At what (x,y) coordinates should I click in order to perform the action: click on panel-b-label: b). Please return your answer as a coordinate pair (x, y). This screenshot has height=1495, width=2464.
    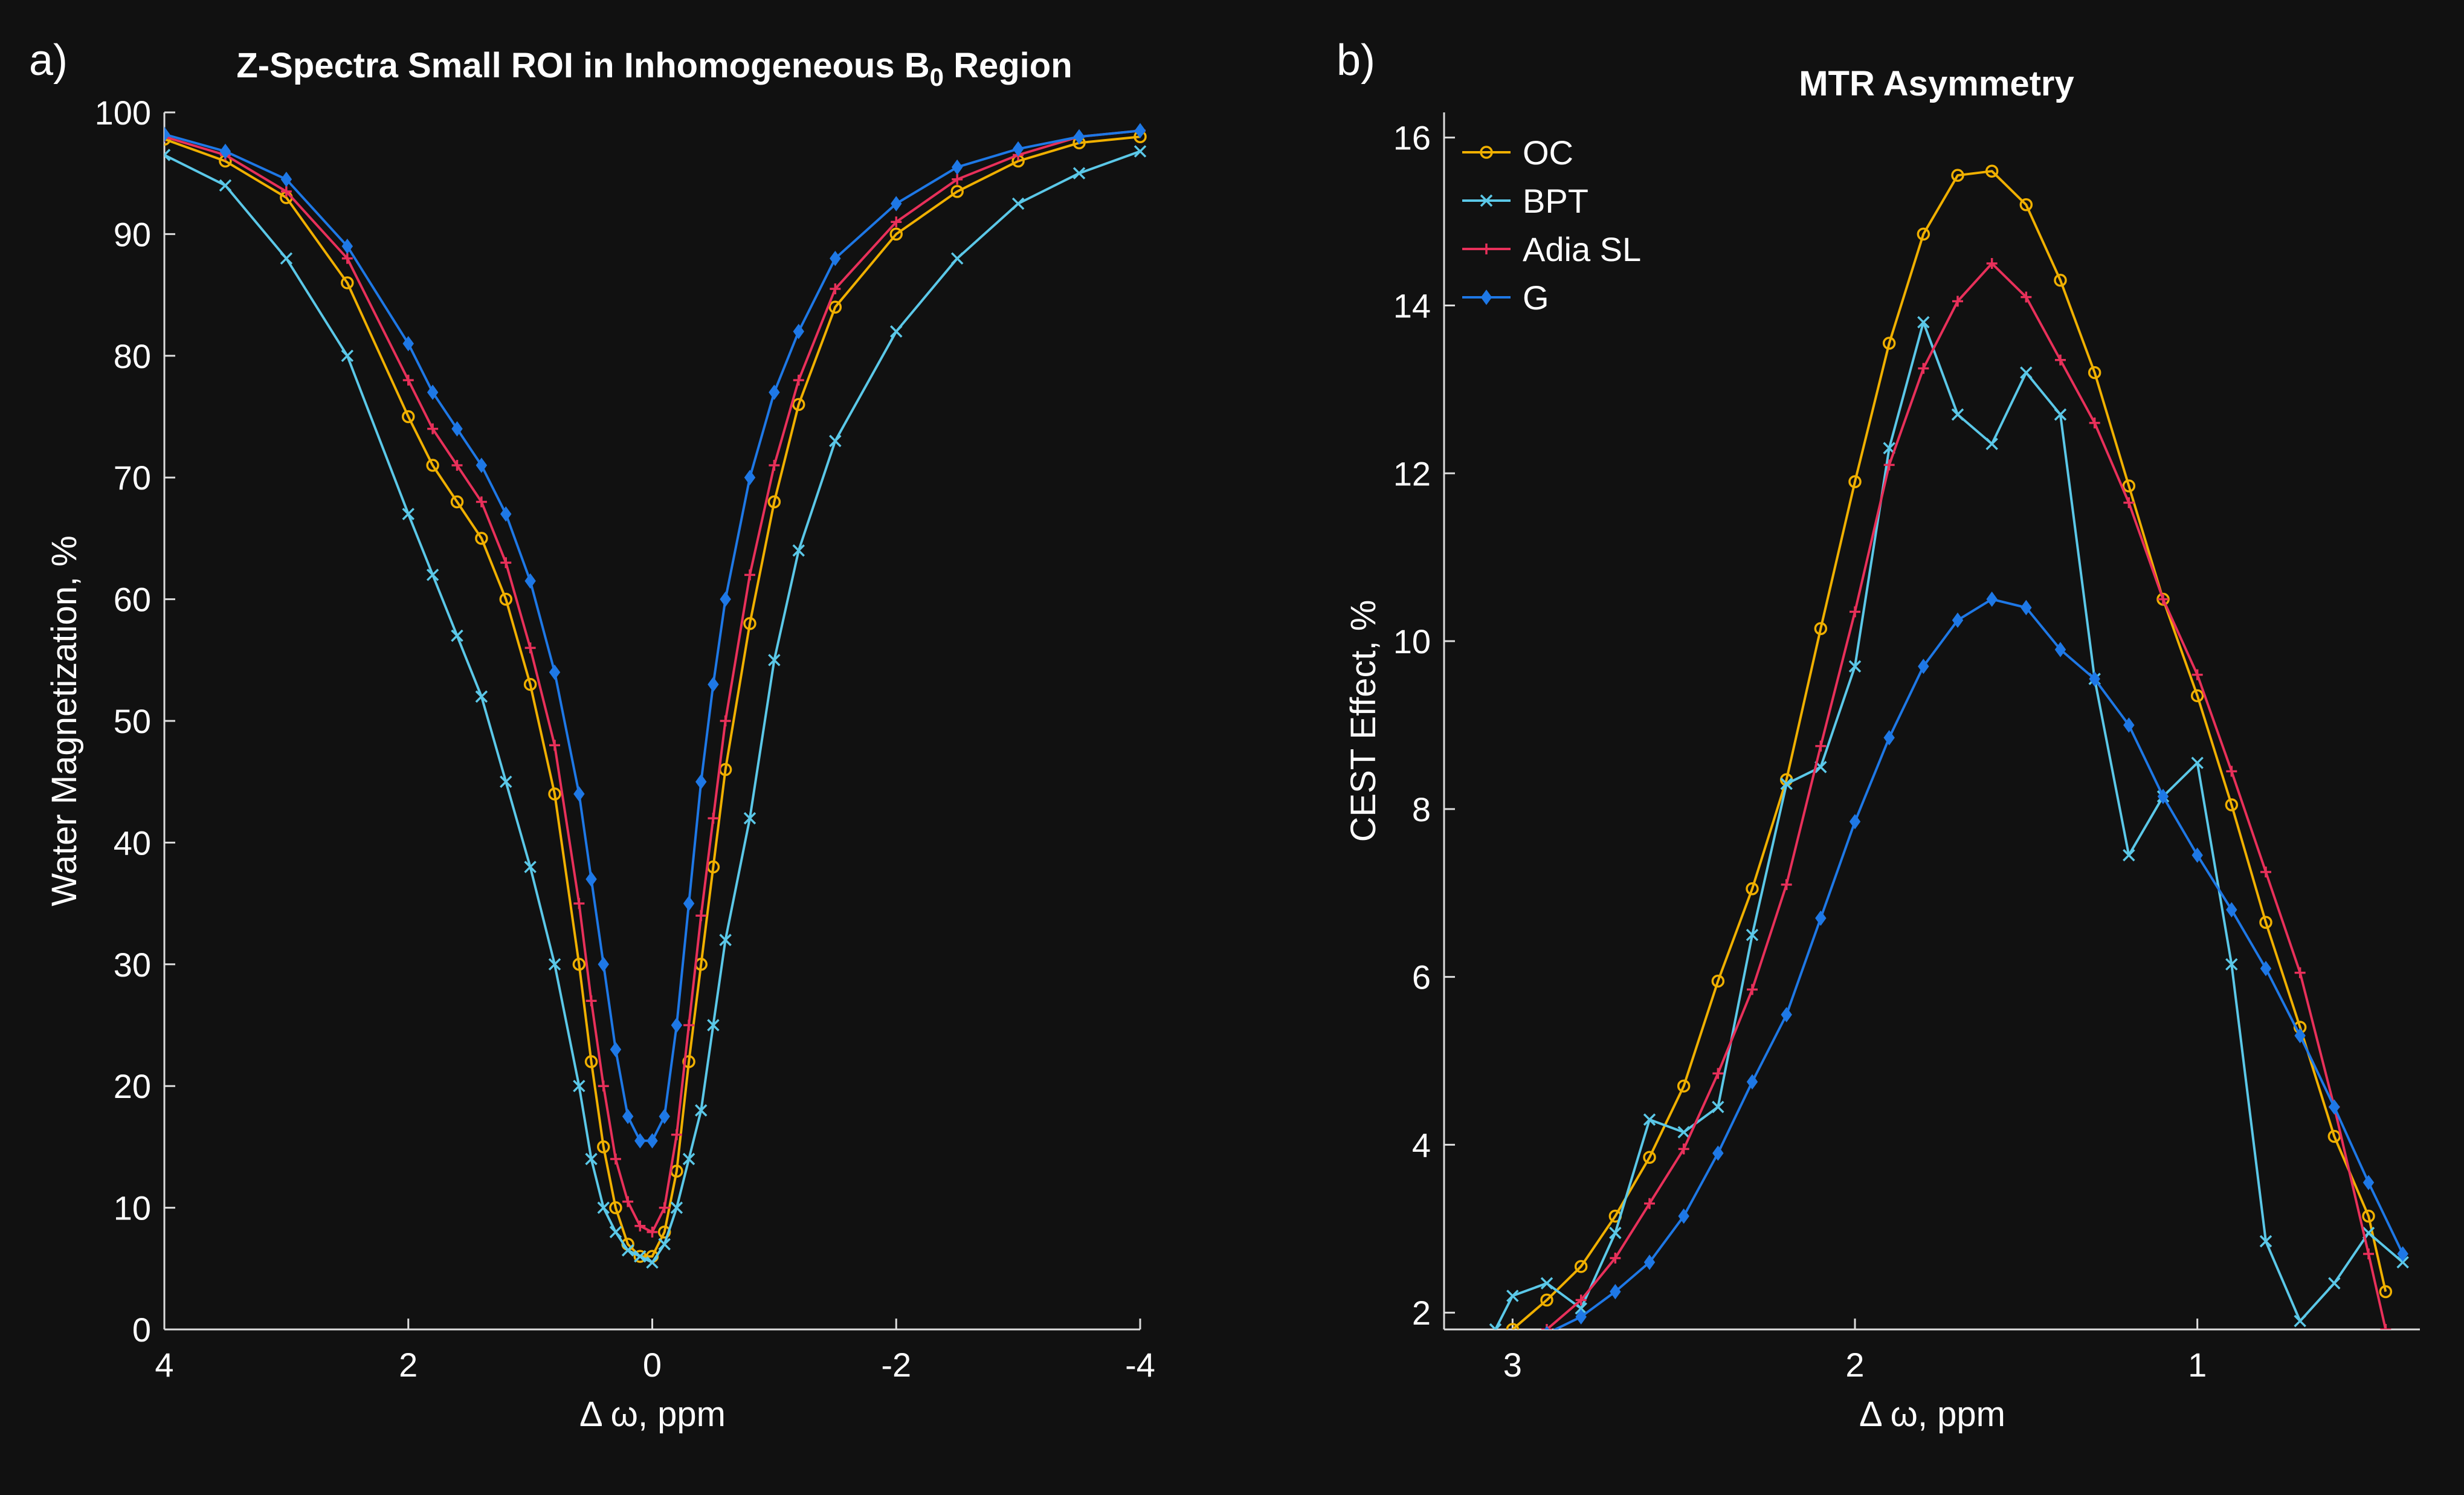
    Looking at the image, I should click on (1356, 61).